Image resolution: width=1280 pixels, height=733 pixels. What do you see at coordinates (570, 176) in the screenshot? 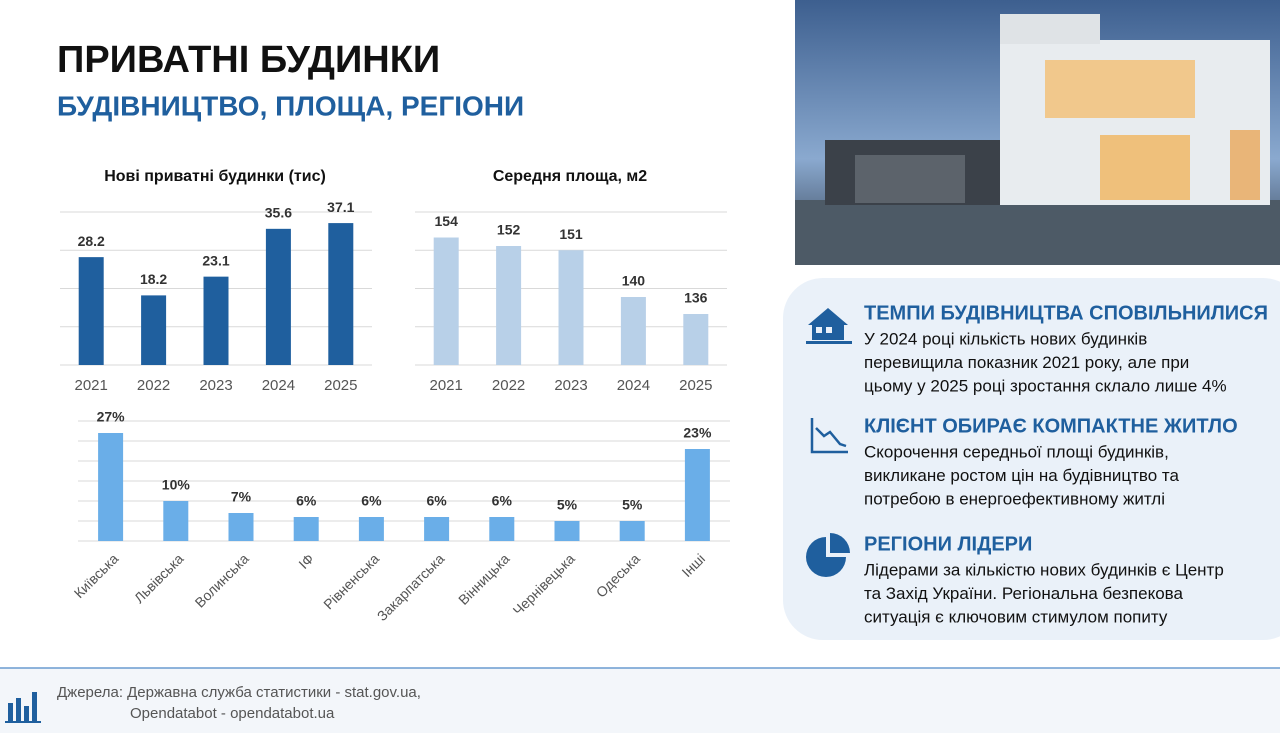
I see `chart-title: Середня площа, м2` at bounding box center [570, 176].